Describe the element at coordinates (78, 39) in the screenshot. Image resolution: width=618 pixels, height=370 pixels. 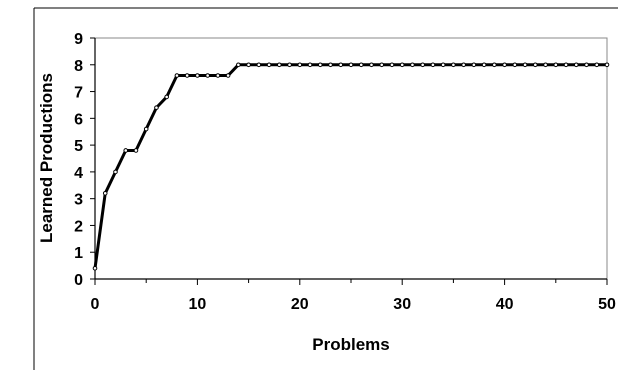
I see `y-tick-label: 9` at that location.